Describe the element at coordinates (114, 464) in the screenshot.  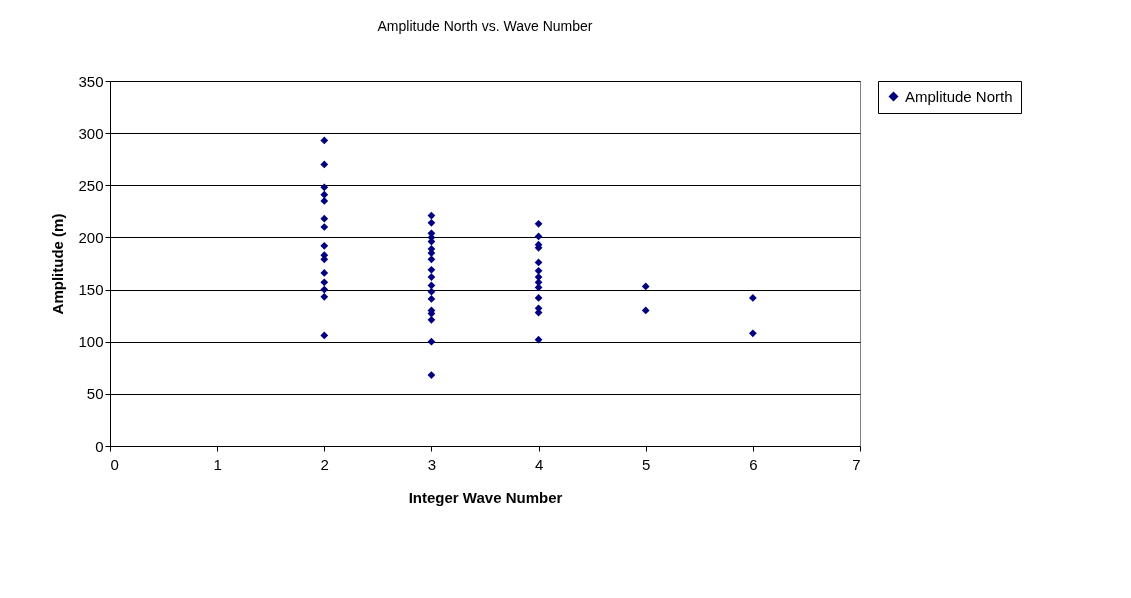
I see `x-tick-label: 0` at that location.